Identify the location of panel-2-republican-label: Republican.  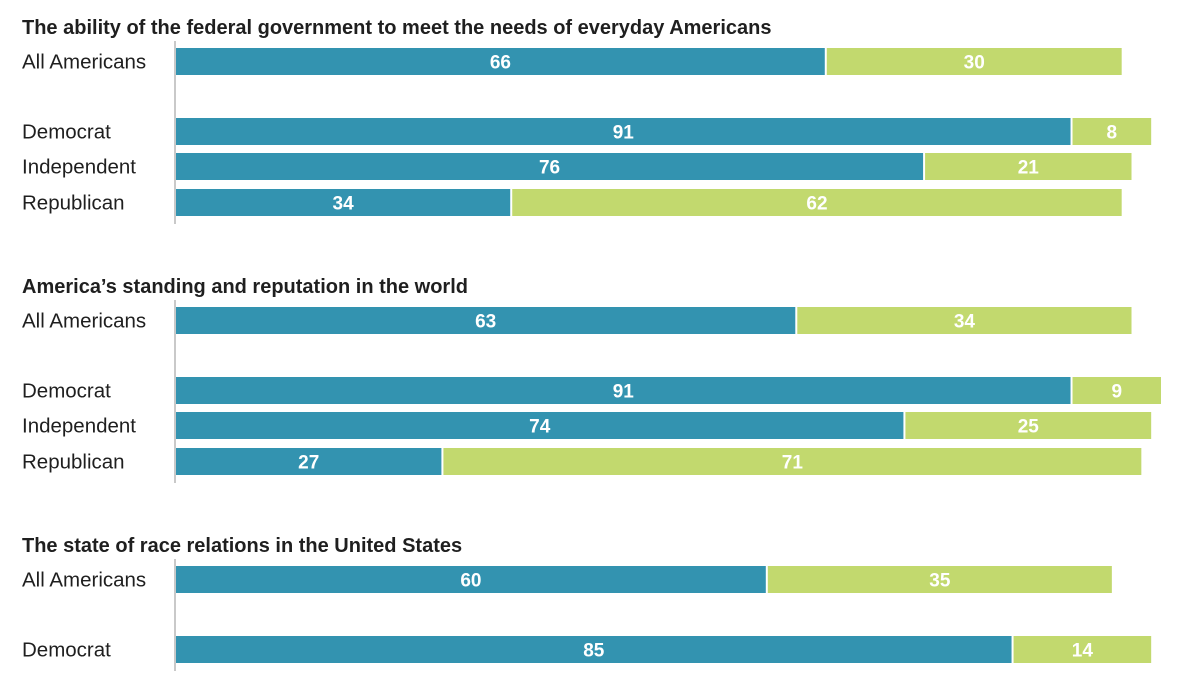
(73, 462).